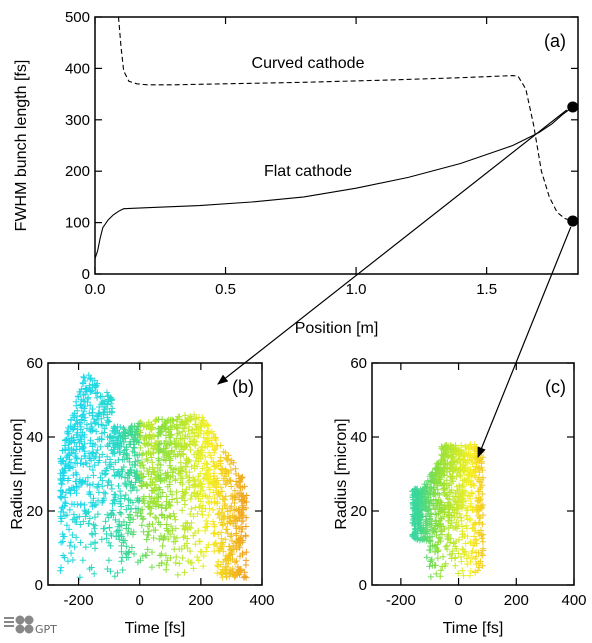  I want to click on arrow-to-panel-c, so click(524, 342).